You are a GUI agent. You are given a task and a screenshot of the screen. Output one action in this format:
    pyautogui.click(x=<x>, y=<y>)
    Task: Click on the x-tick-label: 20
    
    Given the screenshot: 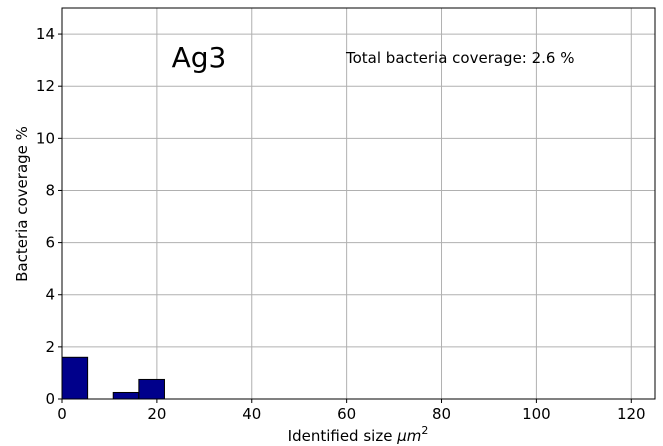 What is the action you would take?
    pyautogui.click(x=156, y=414)
    